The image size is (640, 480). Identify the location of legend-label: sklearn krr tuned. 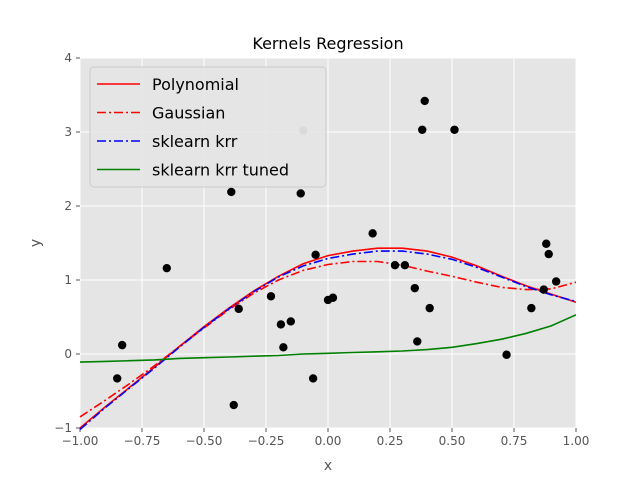
(220, 170).